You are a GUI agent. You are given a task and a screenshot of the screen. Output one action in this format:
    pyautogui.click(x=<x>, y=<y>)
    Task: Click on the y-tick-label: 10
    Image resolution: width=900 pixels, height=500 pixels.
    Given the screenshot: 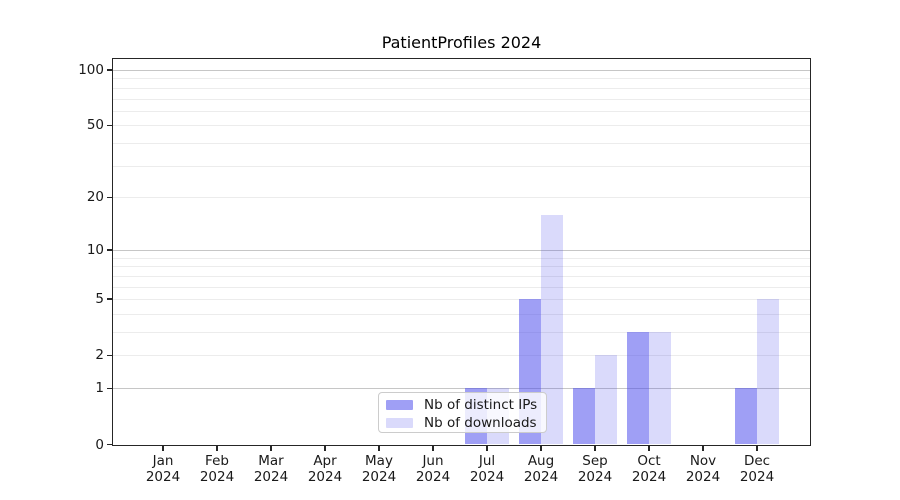 What is the action you would take?
    pyautogui.click(x=95, y=249)
    